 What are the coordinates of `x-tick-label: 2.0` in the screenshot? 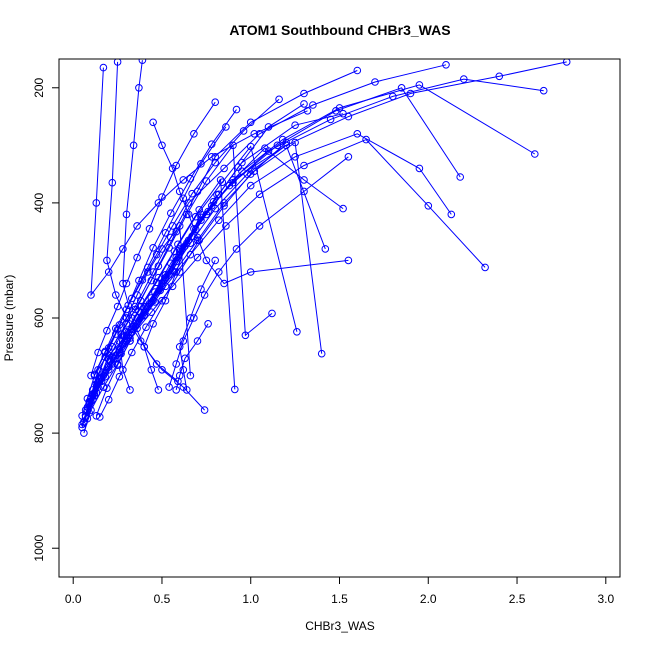 It's located at (428, 599).